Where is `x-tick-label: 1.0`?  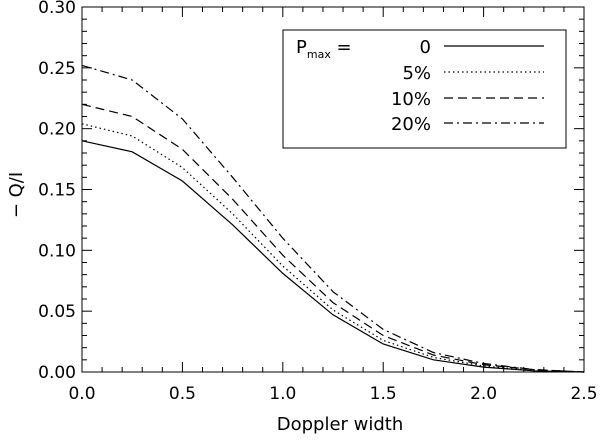 x-tick-label: 1.0 is located at coordinates (282, 394).